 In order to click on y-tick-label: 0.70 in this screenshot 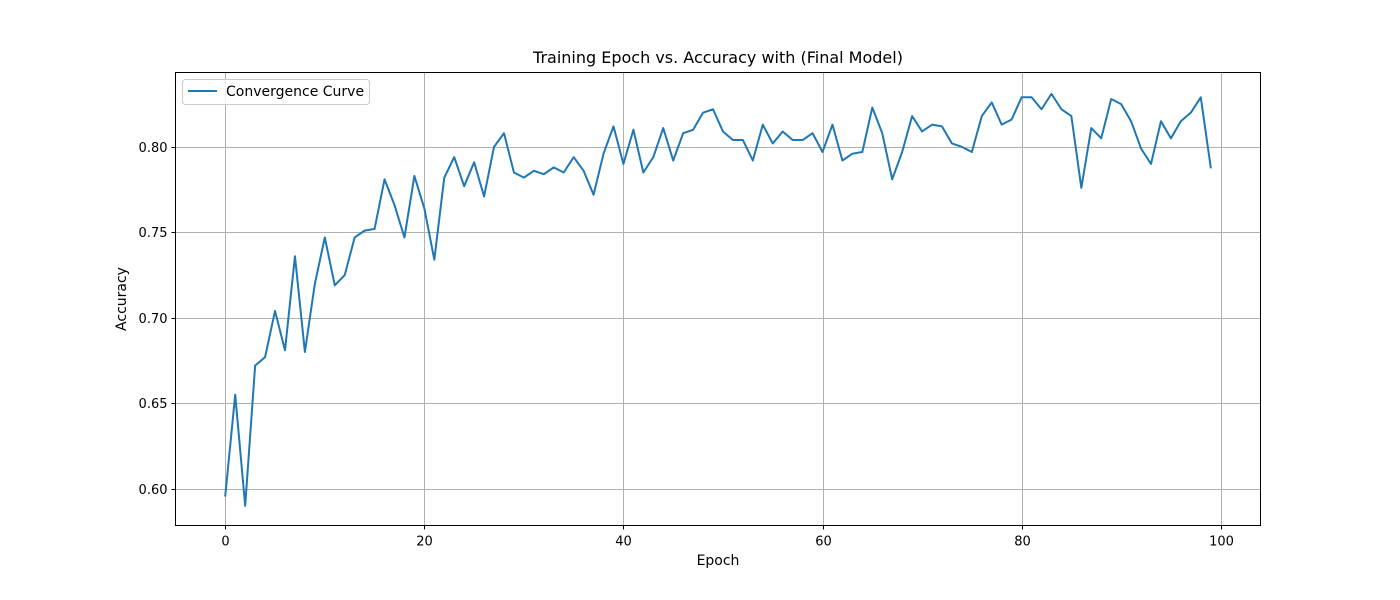, I will do `click(153, 319)`.